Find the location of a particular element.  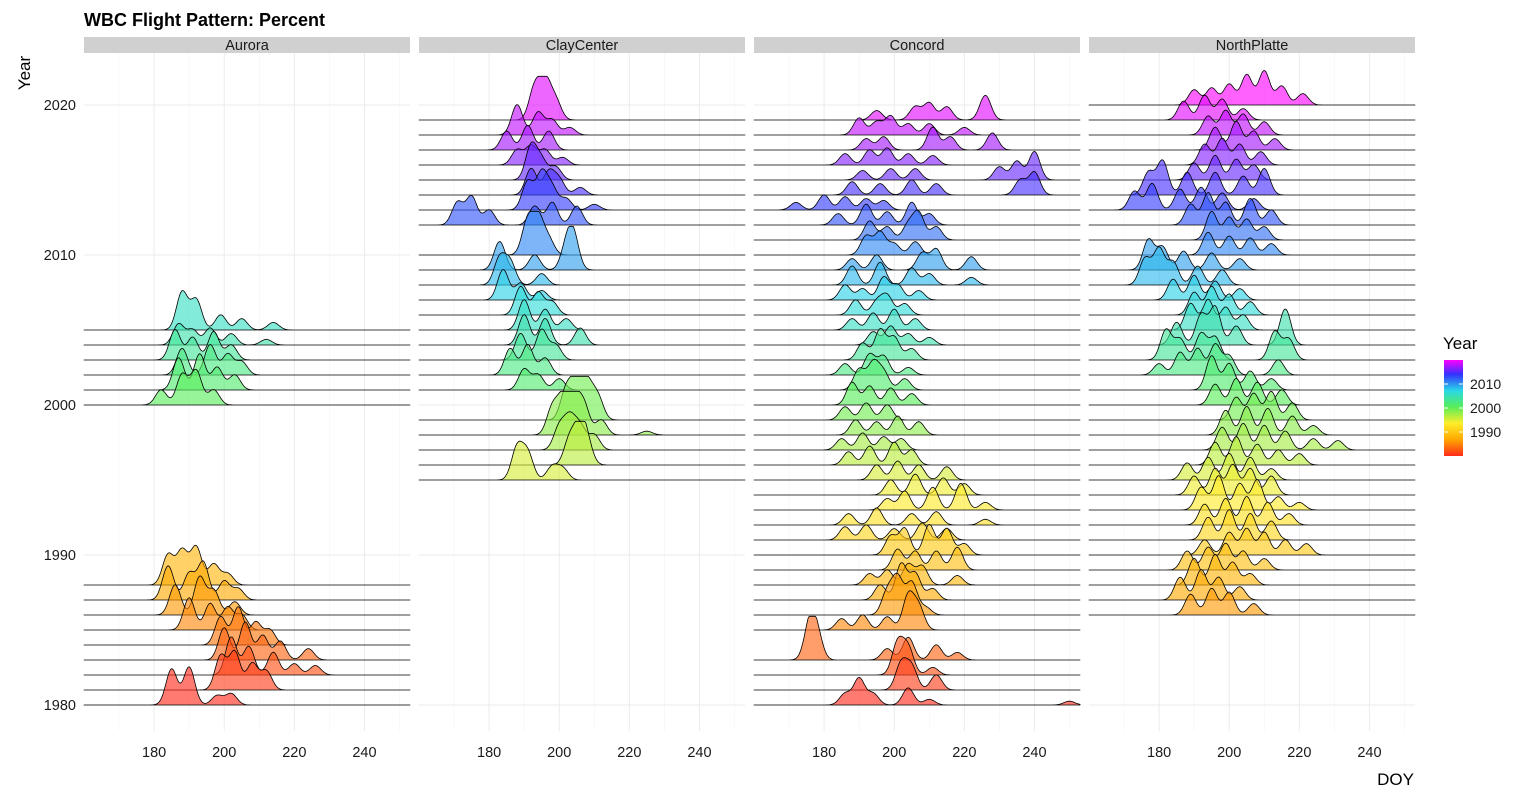

facet-strip-label: Concord is located at coordinates (917, 46).